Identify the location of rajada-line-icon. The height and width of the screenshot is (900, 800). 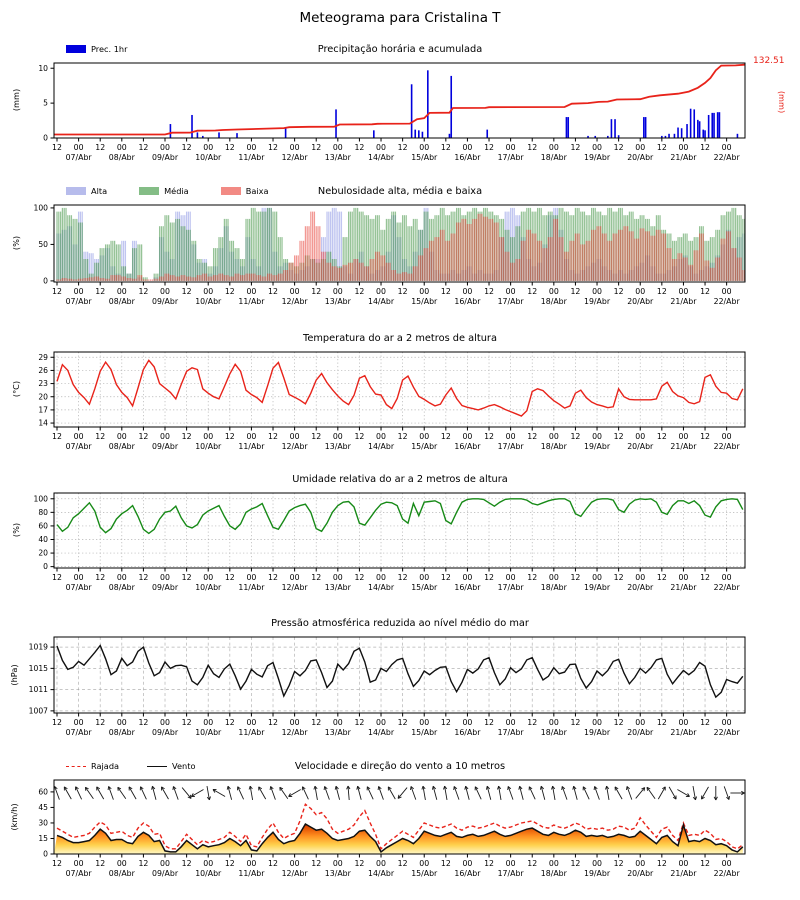
(76, 766).